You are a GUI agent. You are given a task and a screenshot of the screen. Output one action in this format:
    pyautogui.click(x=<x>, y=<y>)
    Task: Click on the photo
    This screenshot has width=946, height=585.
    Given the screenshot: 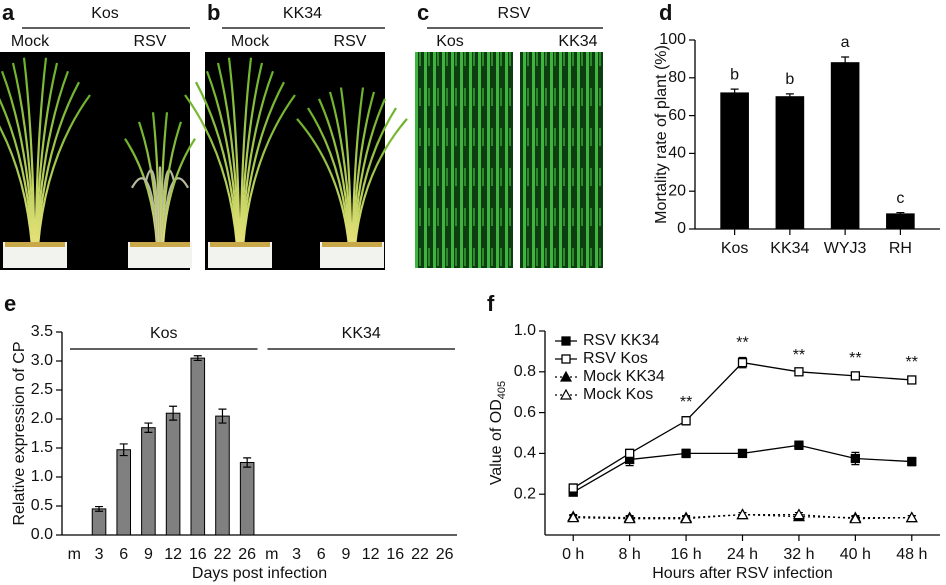 What is the action you would take?
    pyautogui.click(x=561, y=160)
    